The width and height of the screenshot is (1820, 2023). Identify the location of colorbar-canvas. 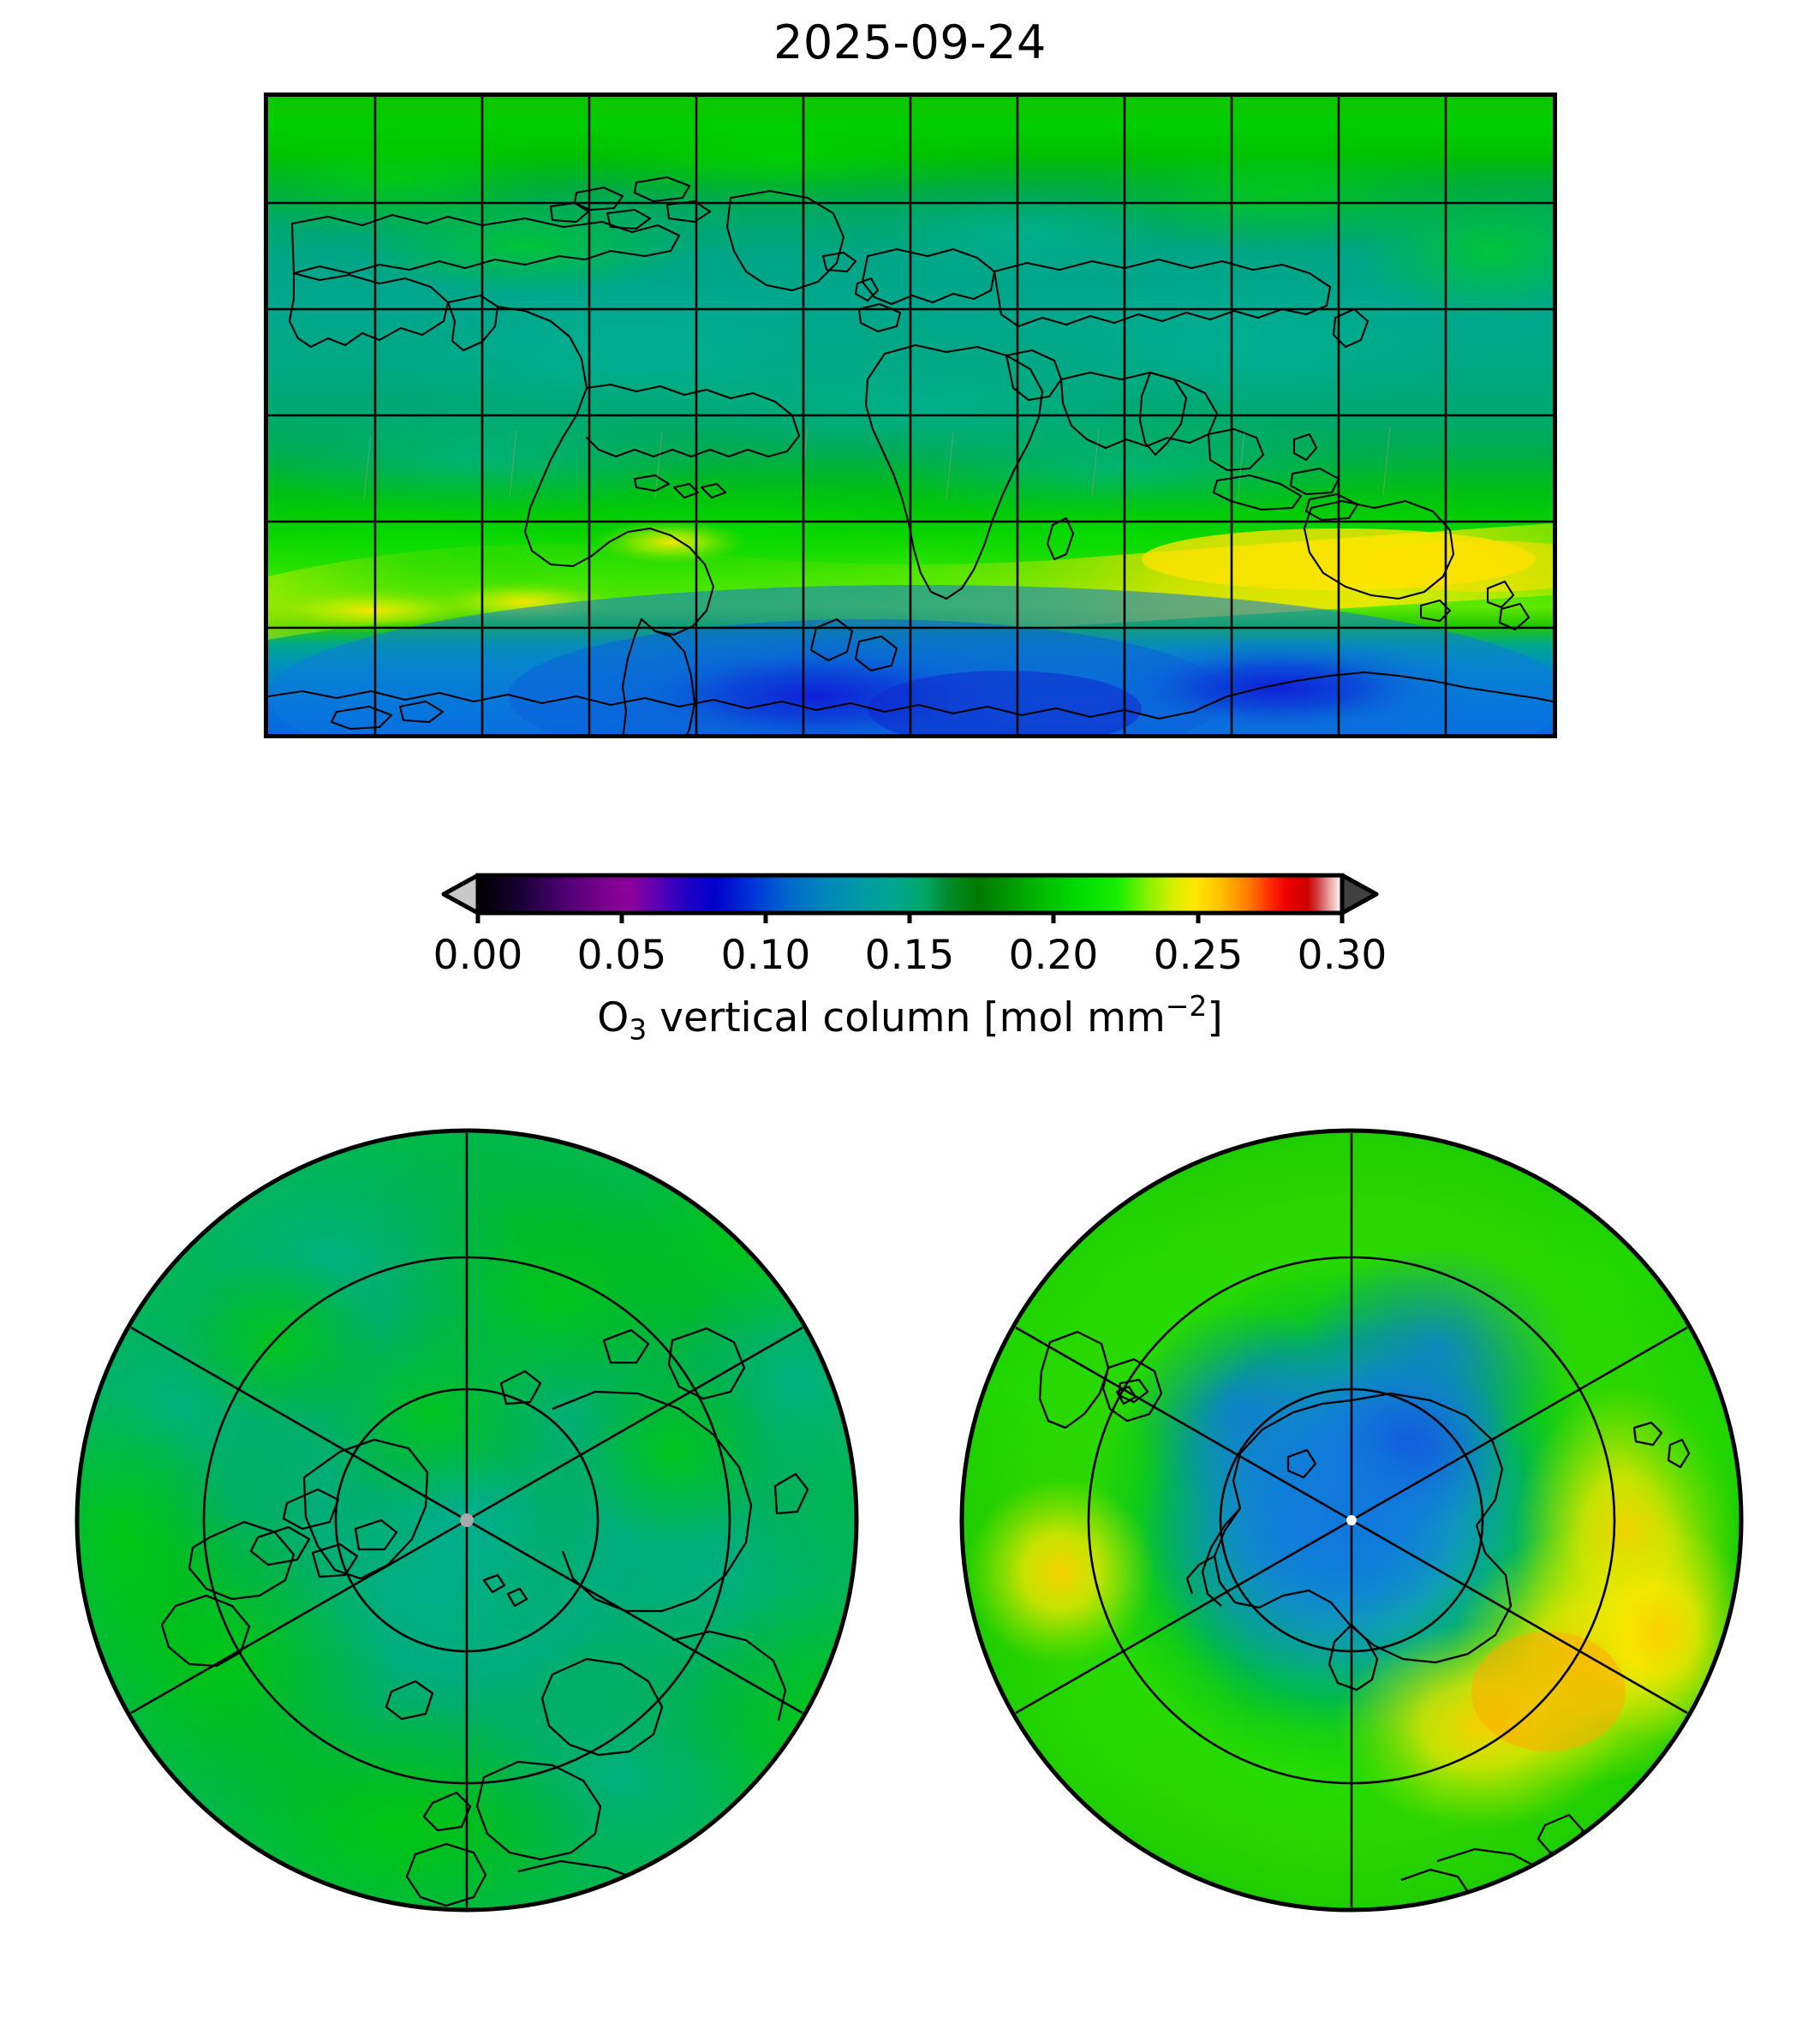
(910, 905).